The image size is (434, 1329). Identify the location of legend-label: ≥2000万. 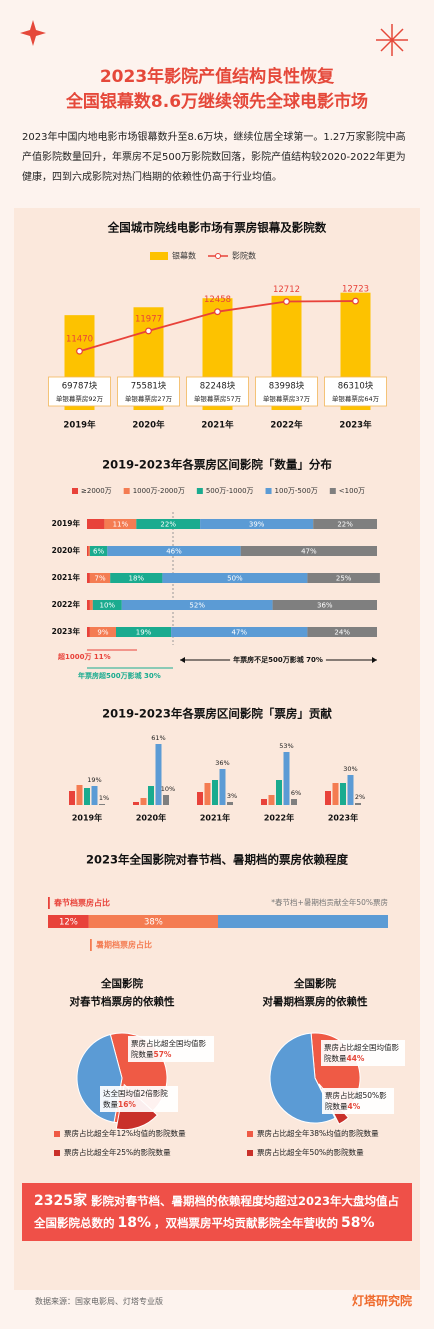
(96, 491).